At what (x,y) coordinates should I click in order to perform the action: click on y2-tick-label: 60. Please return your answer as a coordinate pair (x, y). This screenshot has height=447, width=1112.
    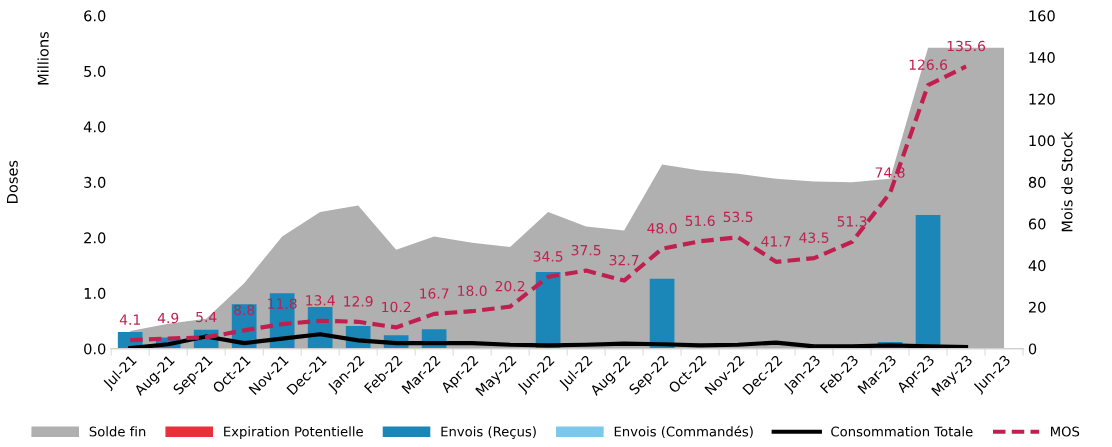
    Looking at the image, I should click on (1037, 224).